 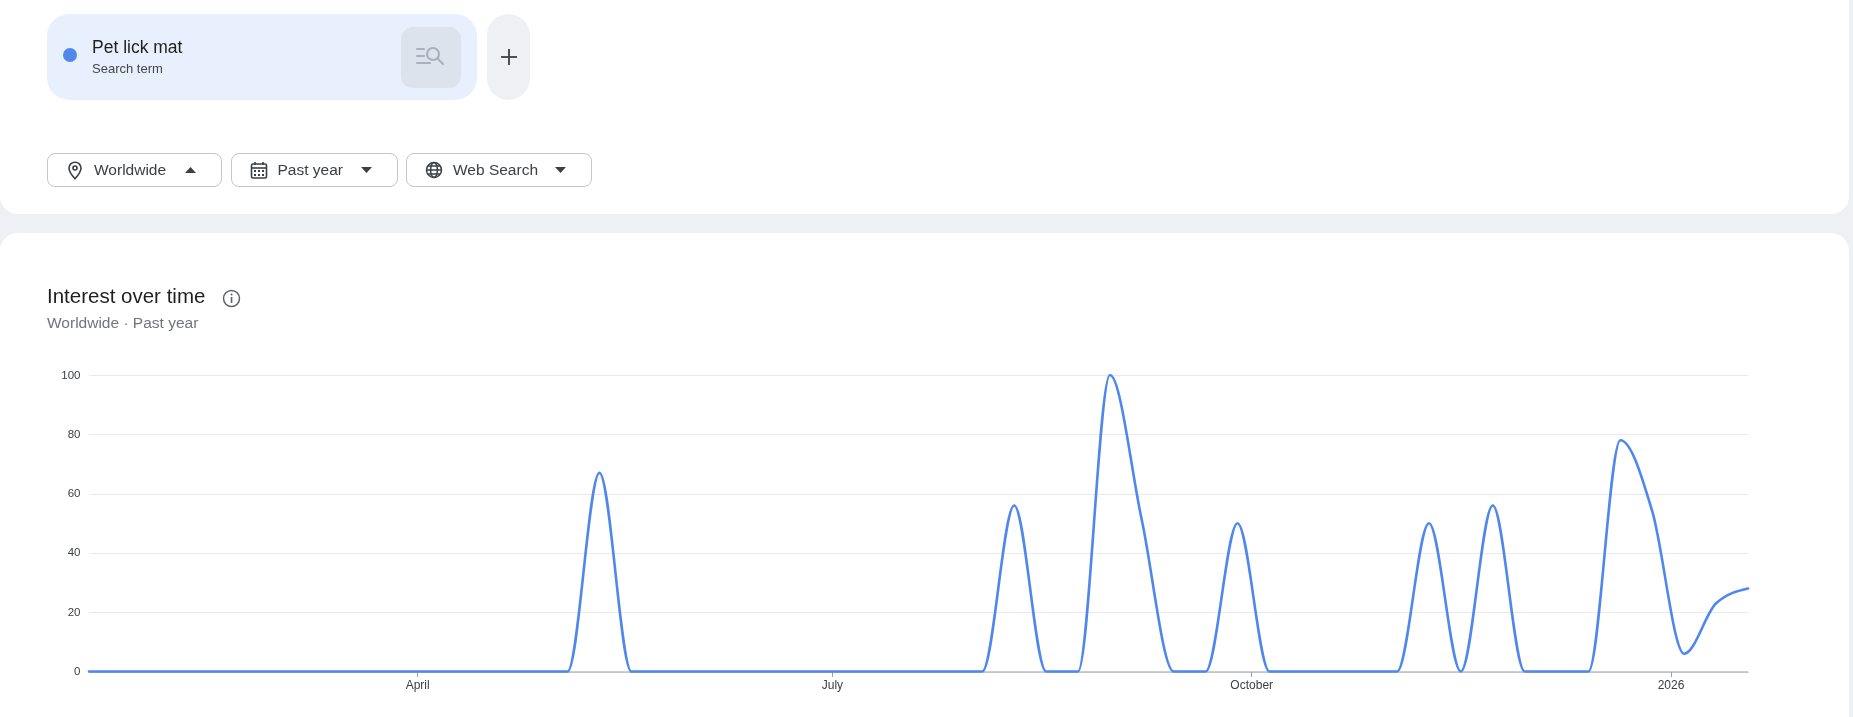 I want to click on y-tick-label: 40, so click(x=74, y=552).